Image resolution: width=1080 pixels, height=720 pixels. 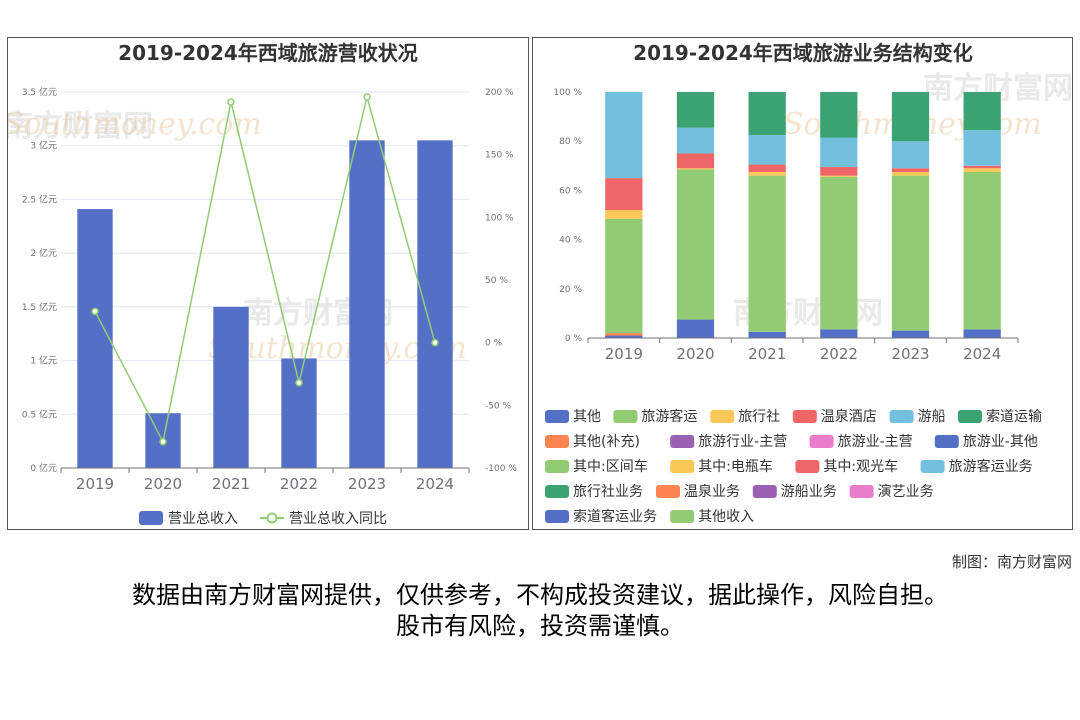 What do you see at coordinates (501, 469) in the screenshot?
I see `y-tick-label-right: -100 %` at bounding box center [501, 469].